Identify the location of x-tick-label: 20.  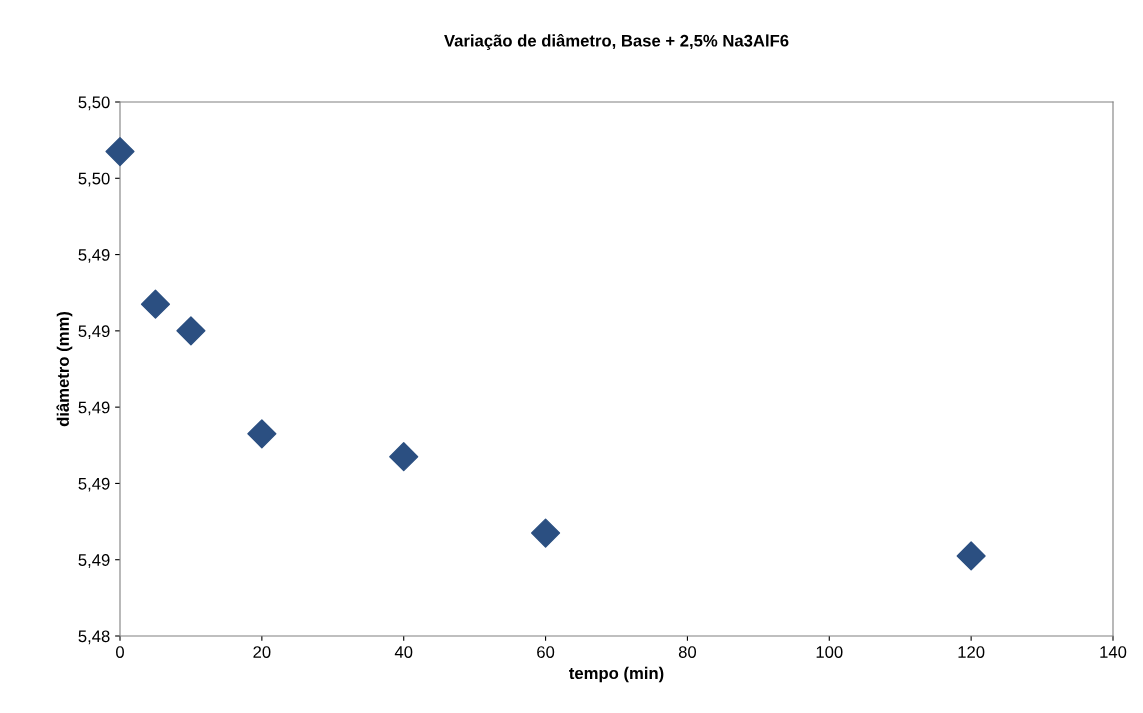
(262, 652).